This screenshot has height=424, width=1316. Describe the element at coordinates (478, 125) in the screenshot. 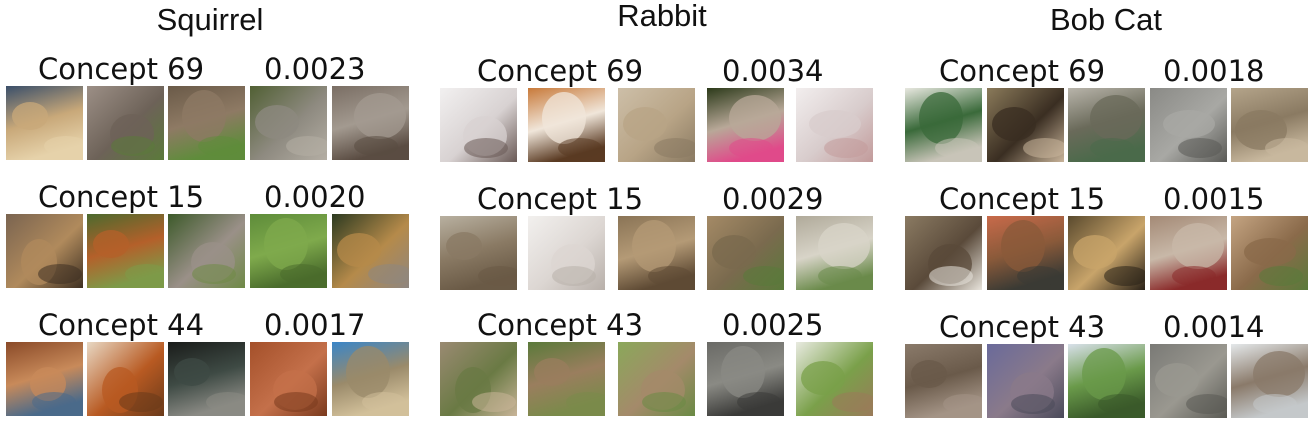

I see `white-rabbit-photo` at that location.